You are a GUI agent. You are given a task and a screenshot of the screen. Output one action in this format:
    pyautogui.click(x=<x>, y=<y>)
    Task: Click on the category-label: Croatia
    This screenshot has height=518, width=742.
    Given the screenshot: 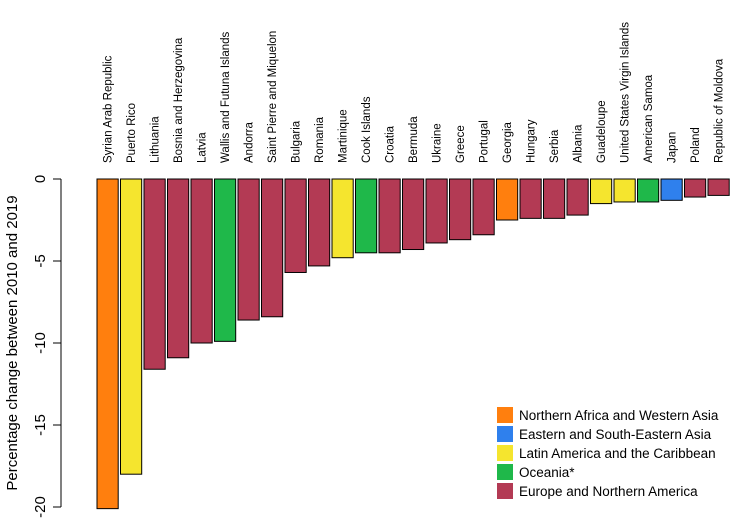 What is the action you would take?
    pyautogui.click(x=391, y=144)
    